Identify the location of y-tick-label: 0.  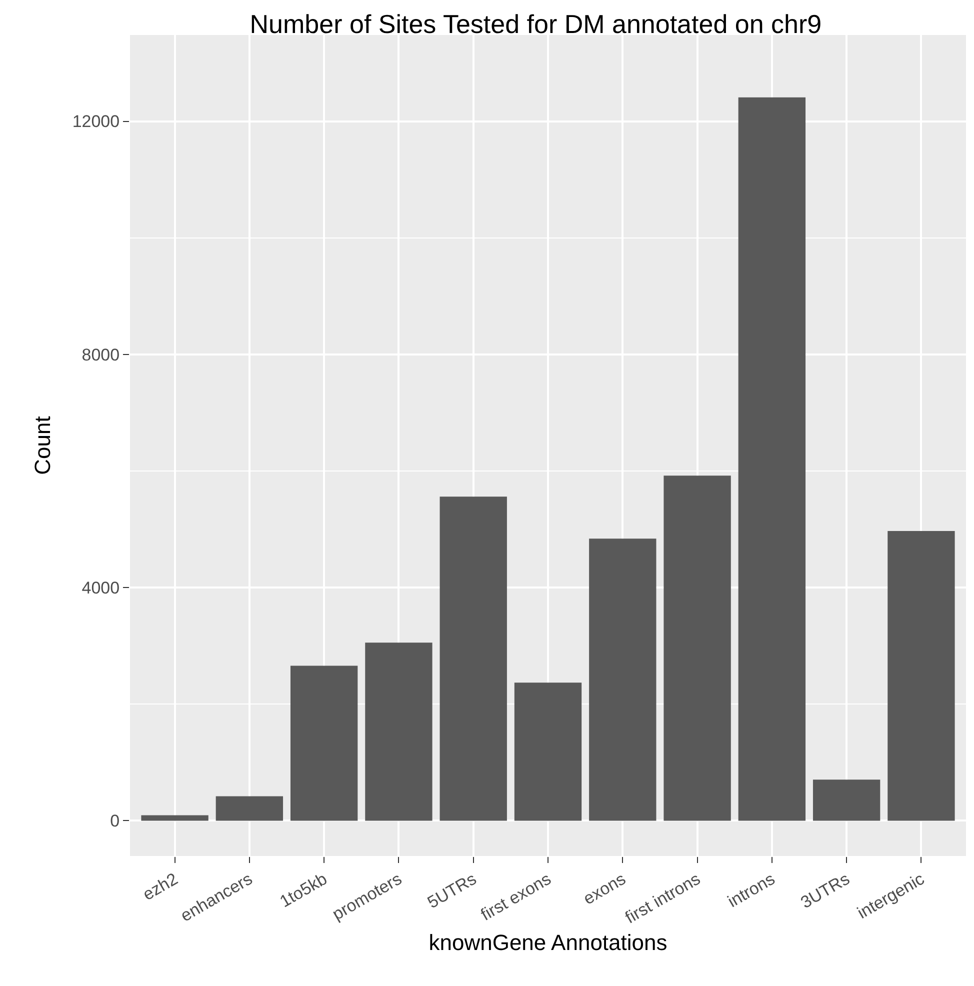
(115, 821).